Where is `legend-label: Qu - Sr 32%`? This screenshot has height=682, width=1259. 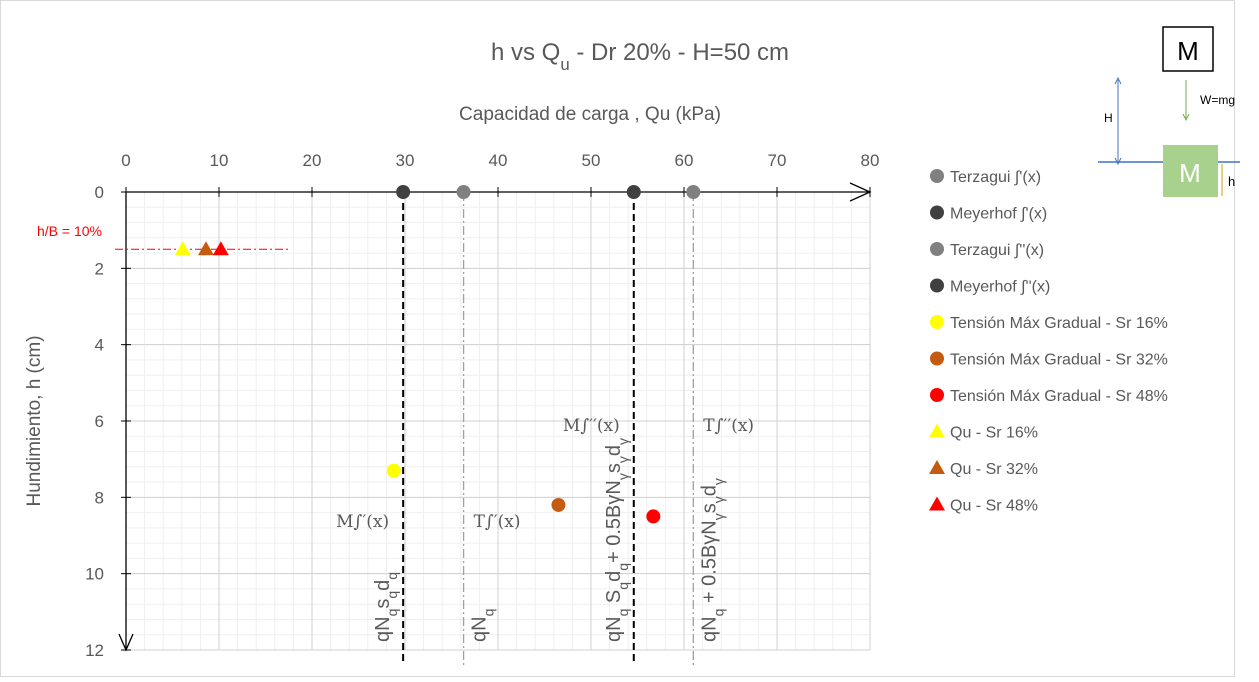
legend-label: Qu - Sr 32% is located at coordinates (994, 469).